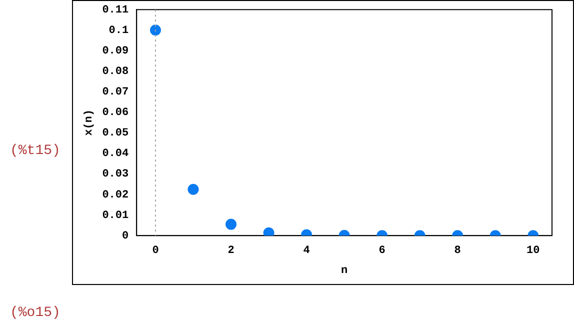  I want to click on y-tick-label: 0.09, so click(115, 51).